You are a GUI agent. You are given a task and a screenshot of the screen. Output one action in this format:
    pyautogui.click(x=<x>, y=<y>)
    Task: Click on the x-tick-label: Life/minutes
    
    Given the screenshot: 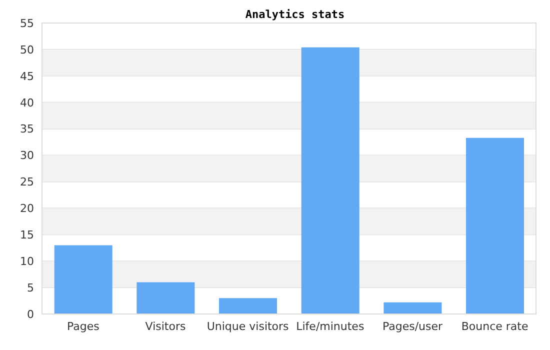 What is the action you would take?
    pyautogui.click(x=330, y=326)
    